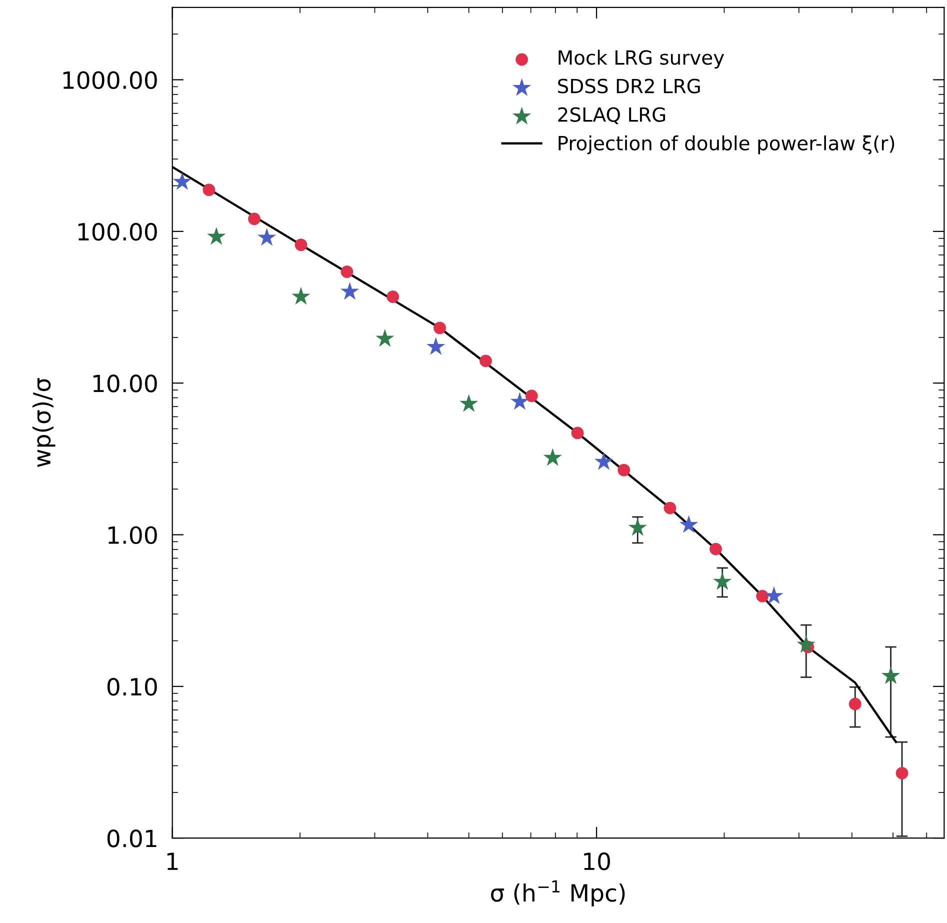 The height and width of the screenshot is (923, 947). I want to click on x-tick-label: 10, so click(597, 861).